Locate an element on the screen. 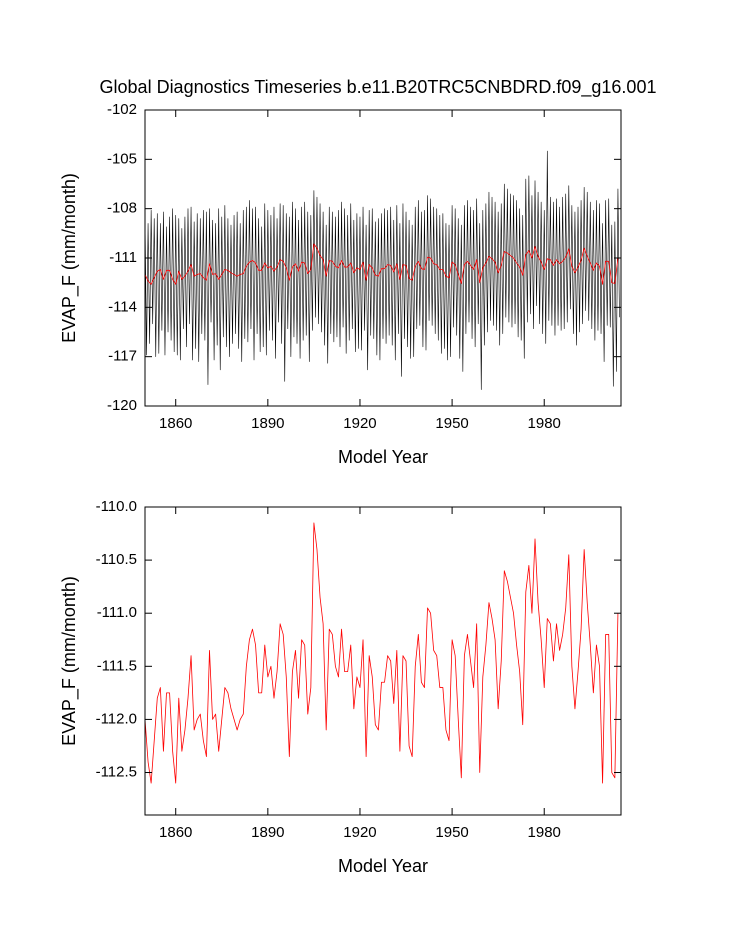 The width and height of the screenshot is (733, 945). y-tick-label: -120 is located at coordinates (122, 405).